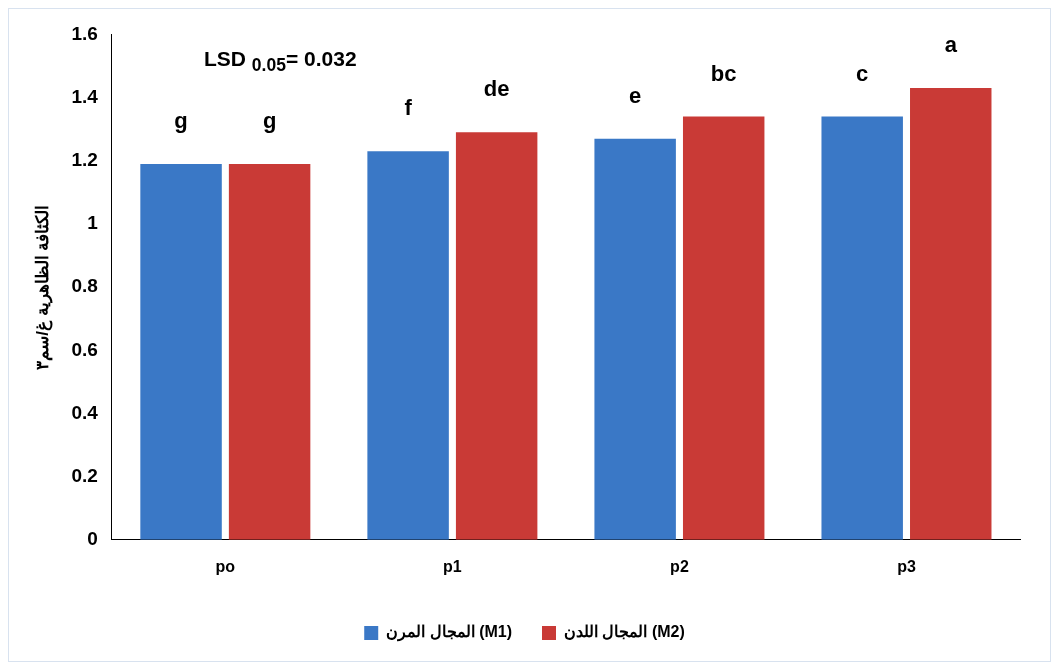 Image resolution: width=1057 pixels, height=668 pixels. I want to click on legend-label: المجال المرن (M1), so click(449, 633).